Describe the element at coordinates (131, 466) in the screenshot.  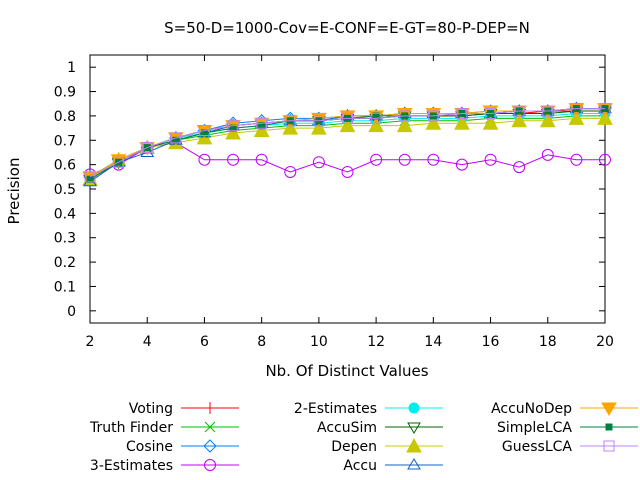
I see `legend-label: 3-Estimates` at that location.